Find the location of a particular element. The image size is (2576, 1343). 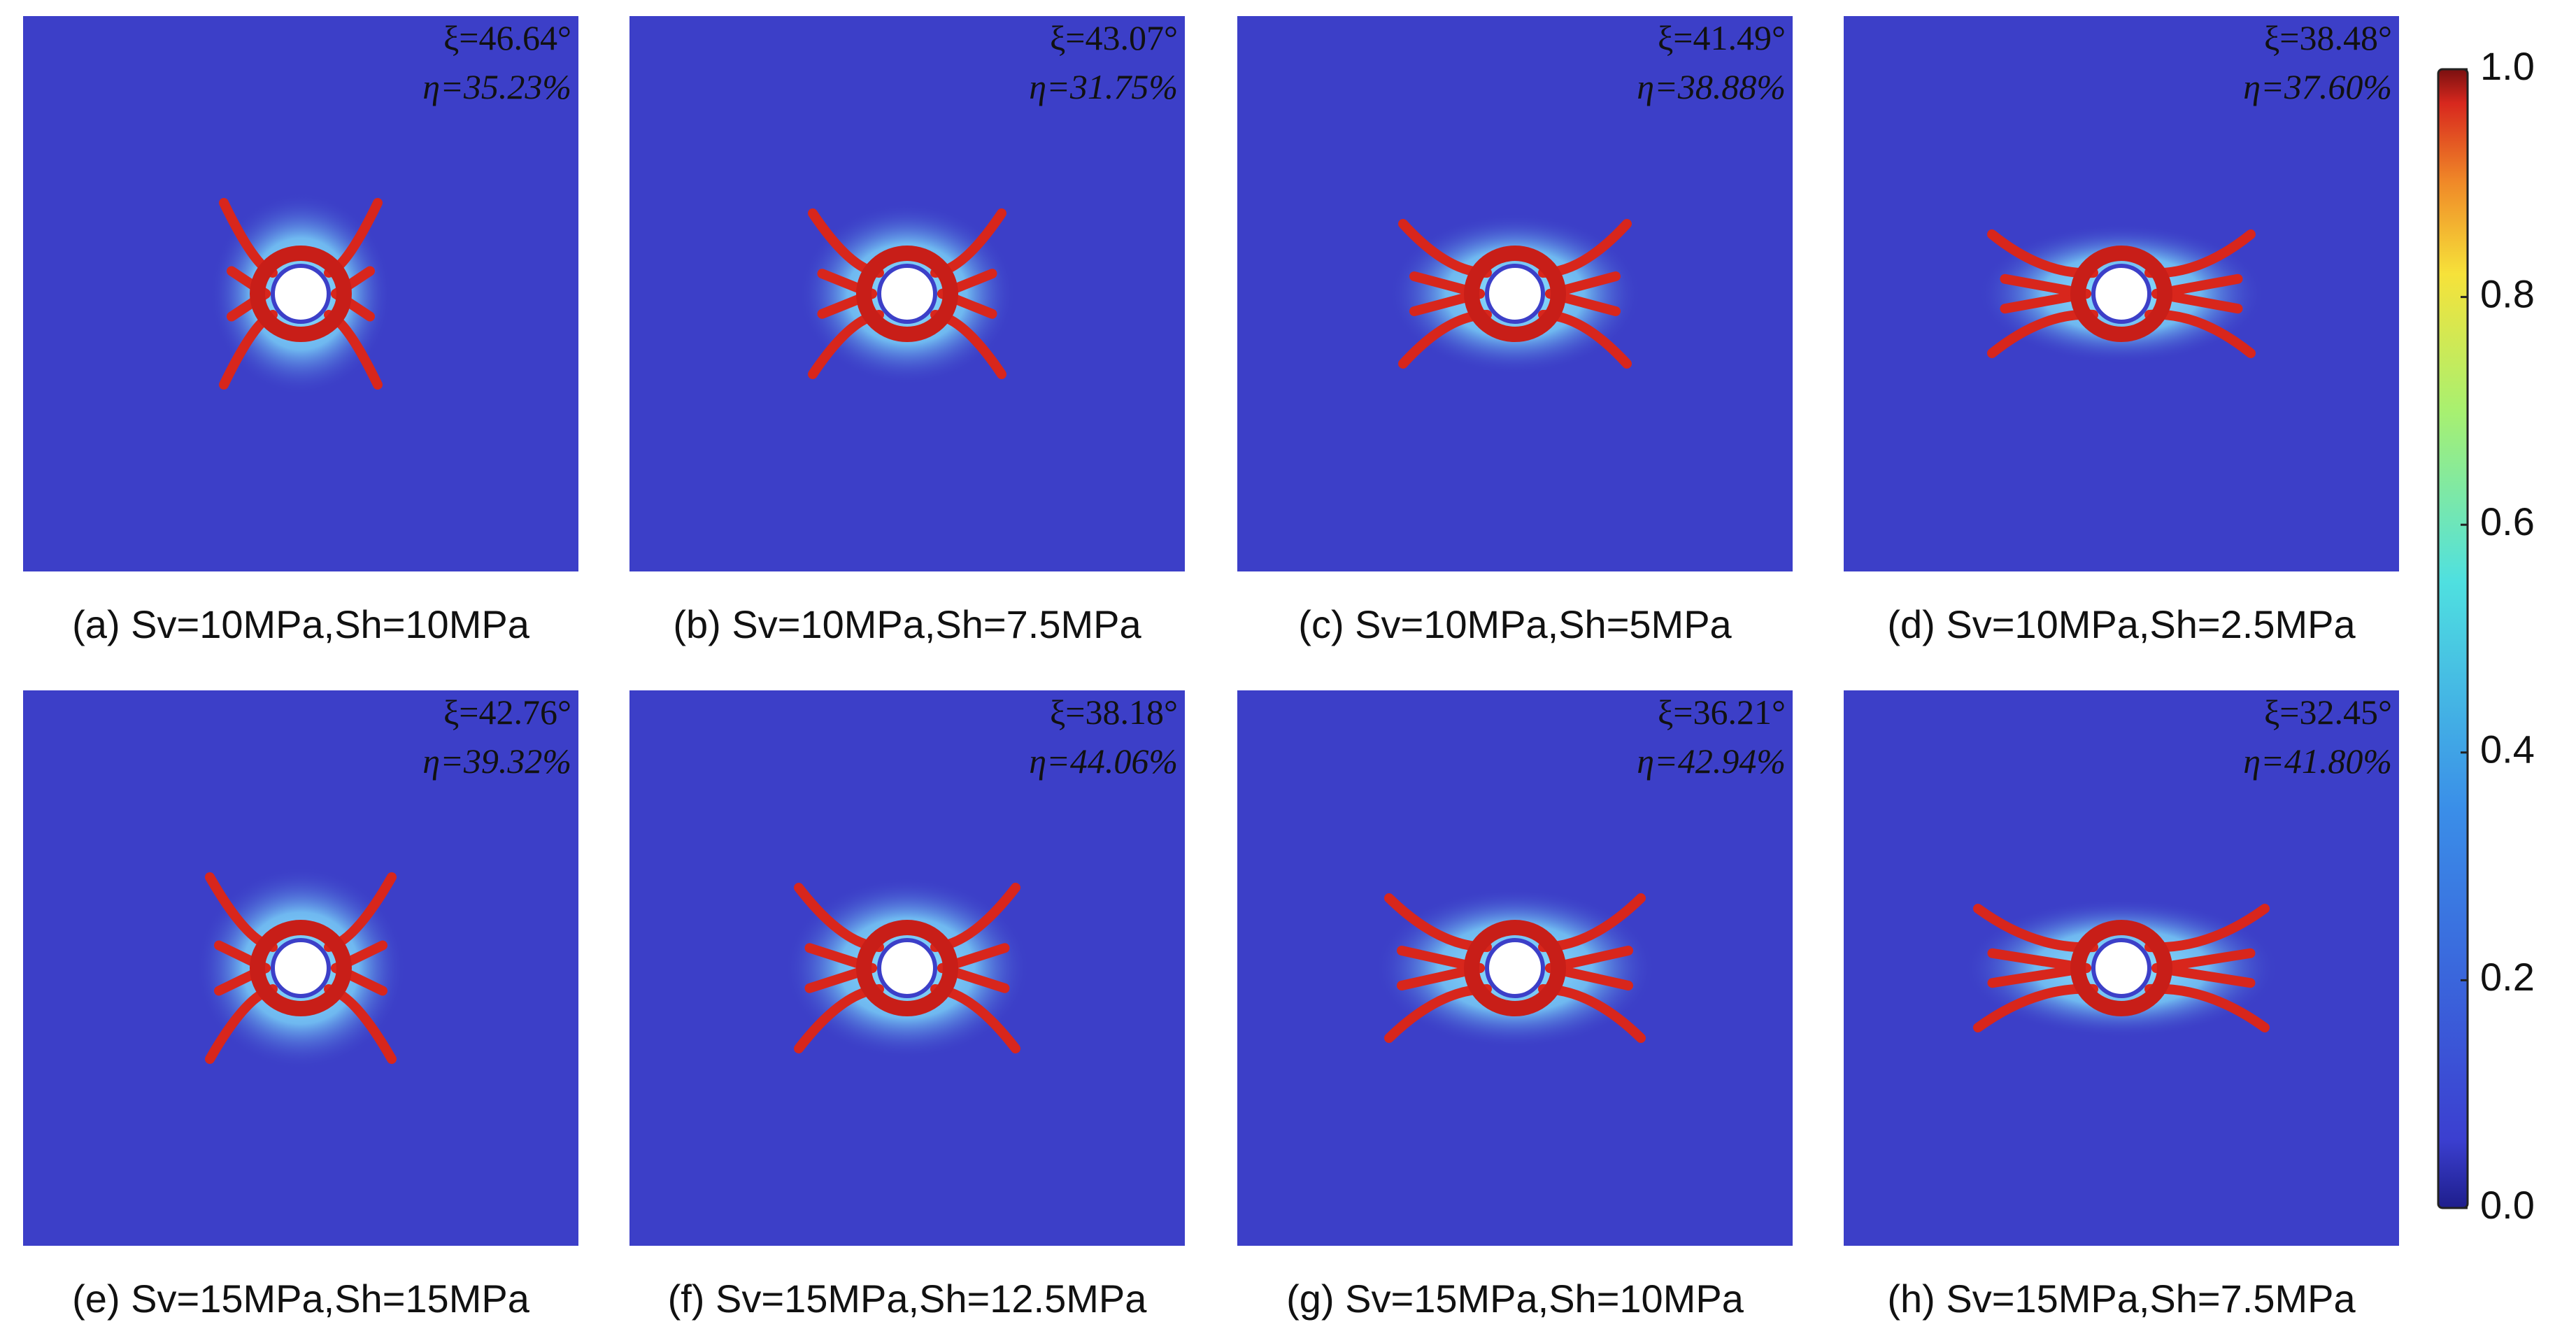

xi-annotation: ξ=42.76° is located at coordinates (507, 712).